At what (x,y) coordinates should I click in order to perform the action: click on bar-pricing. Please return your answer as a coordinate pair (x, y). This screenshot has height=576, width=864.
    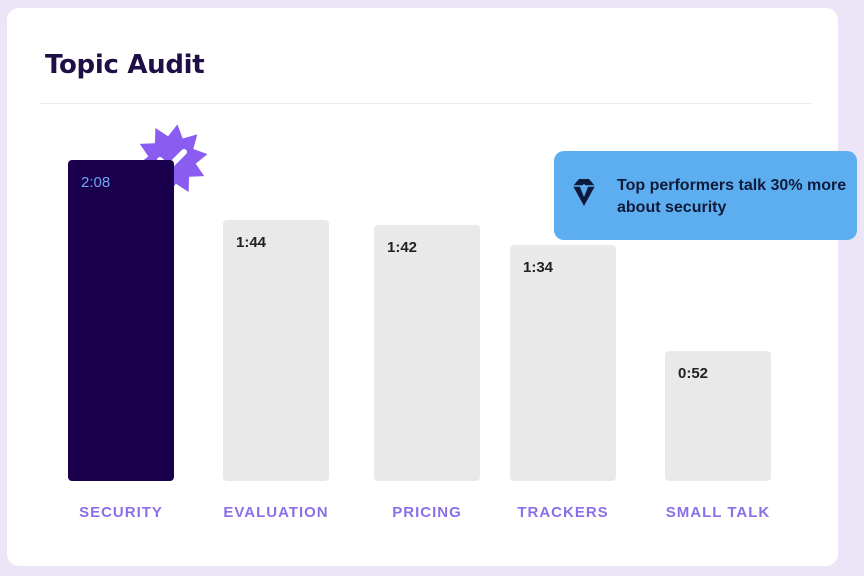
    Looking at the image, I should click on (427, 353).